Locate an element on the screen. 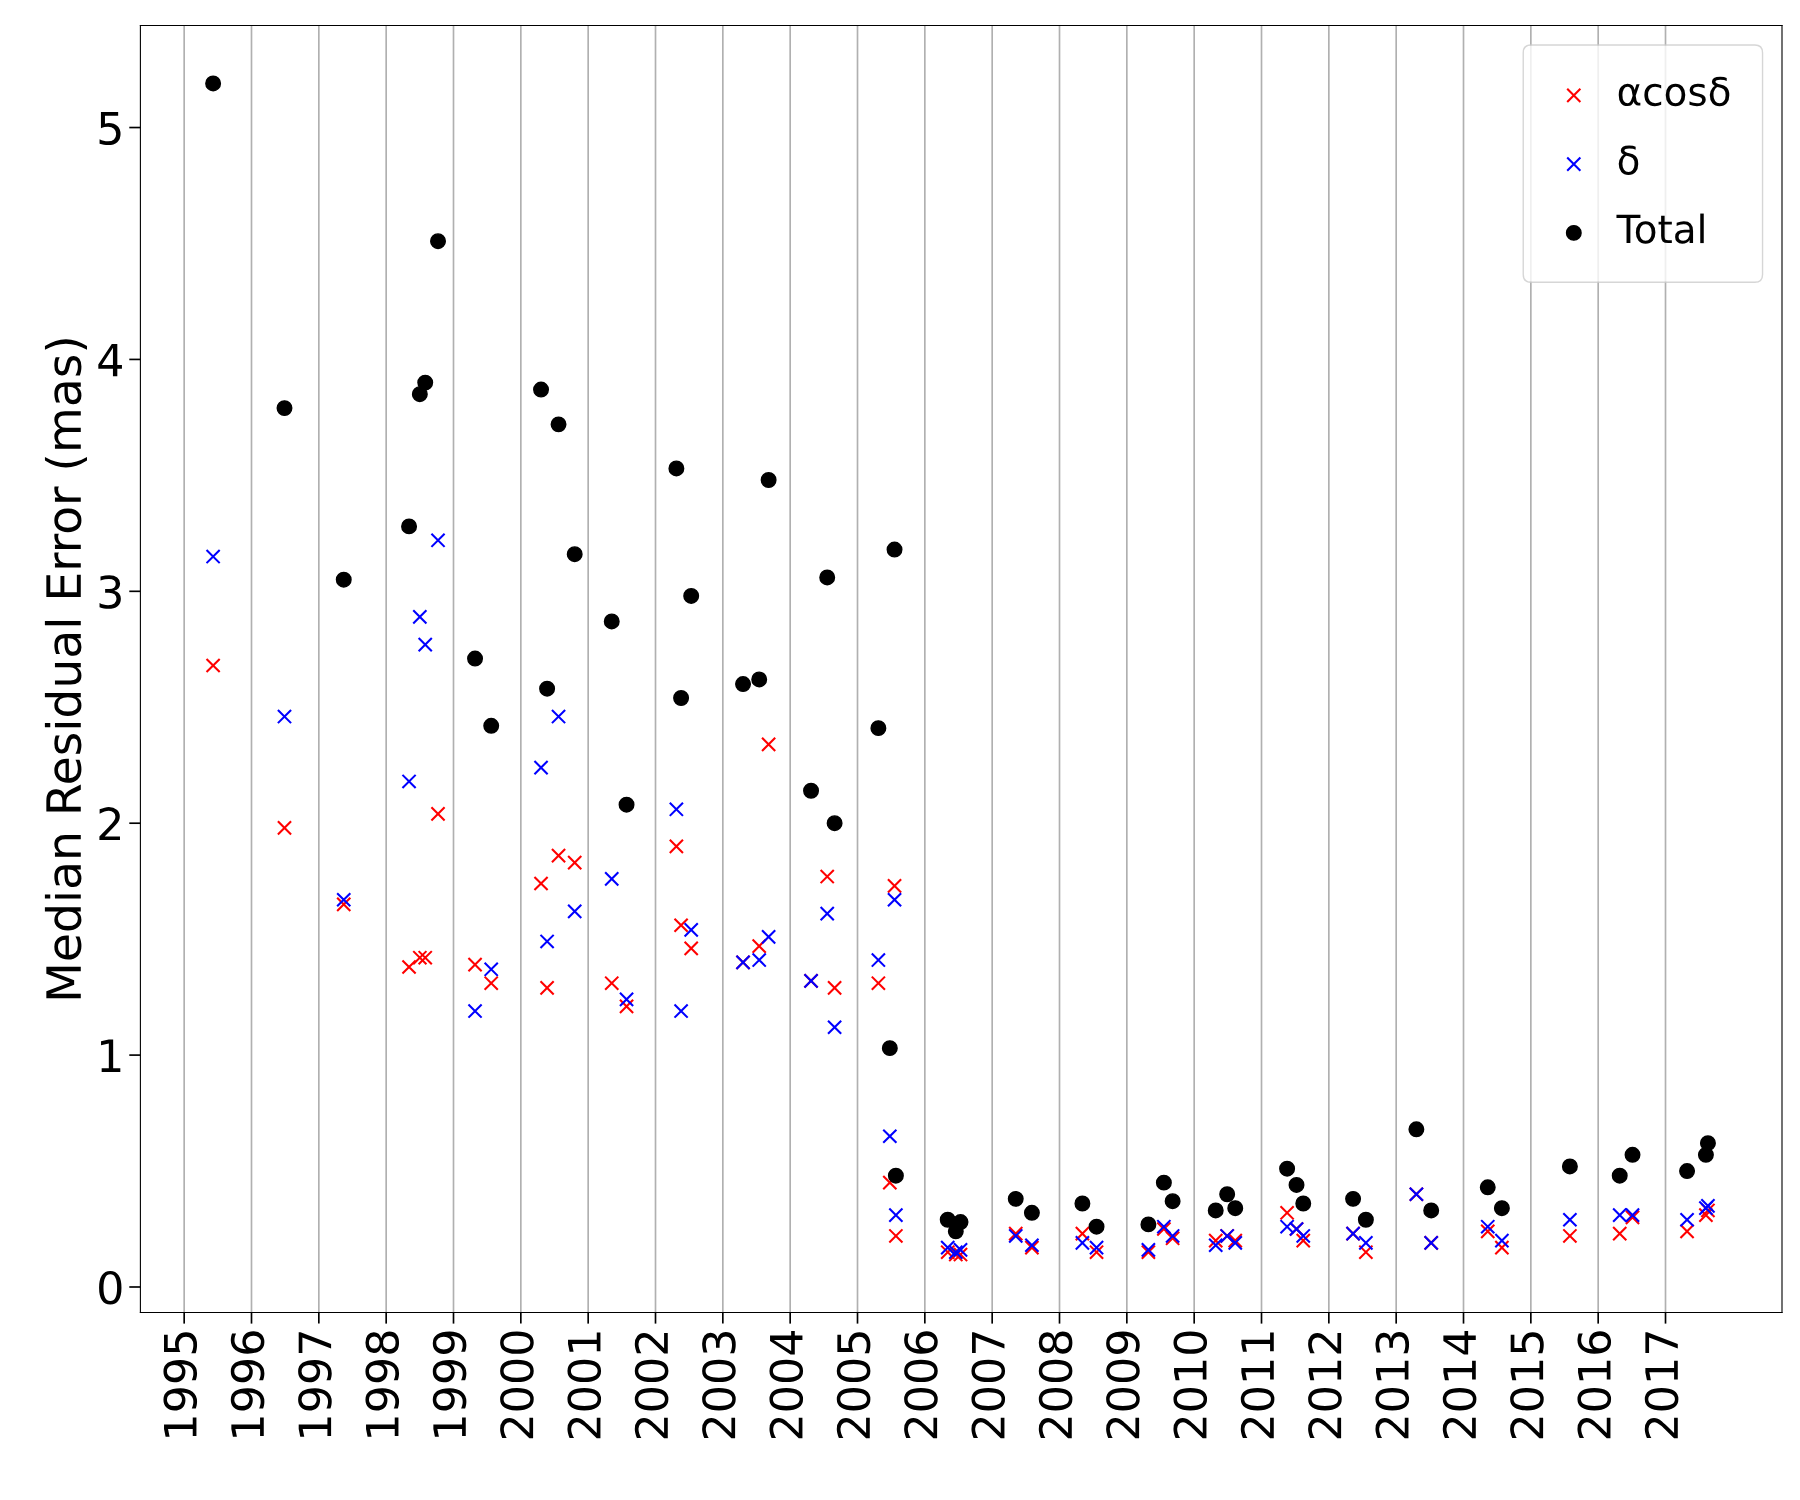 The height and width of the screenshot is (1500, 1800). y-tick-label: 0 is located at coordinates (110, 1287).